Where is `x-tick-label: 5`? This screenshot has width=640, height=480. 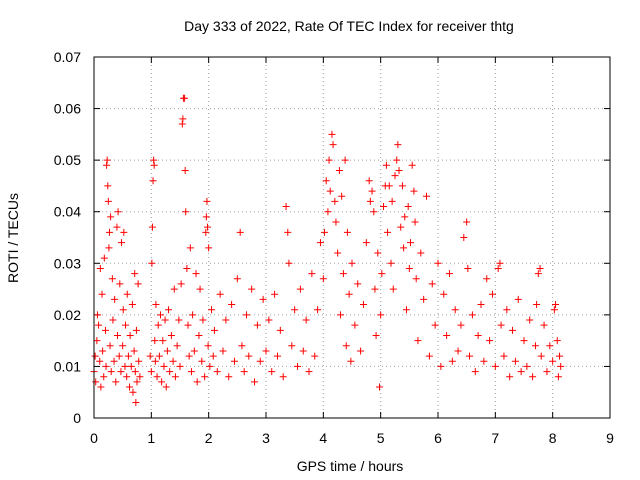
x-tick-label: 5 is located at coordinates (381, 438).